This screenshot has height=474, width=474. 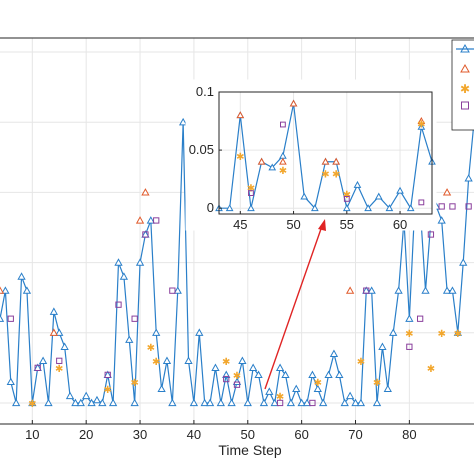 What do you see at coordinates (249, 450) in the screenshot?
I see `x-axis-label: Time Step` at bounding box center [249, 450].